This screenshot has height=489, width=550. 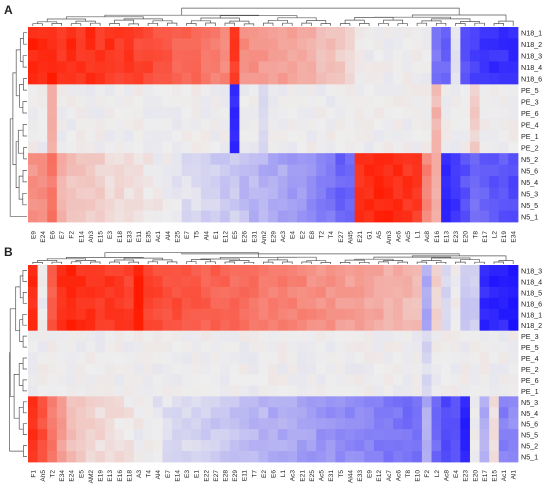 I want to click on row-label: N5_3, so click(x=529, y=193).